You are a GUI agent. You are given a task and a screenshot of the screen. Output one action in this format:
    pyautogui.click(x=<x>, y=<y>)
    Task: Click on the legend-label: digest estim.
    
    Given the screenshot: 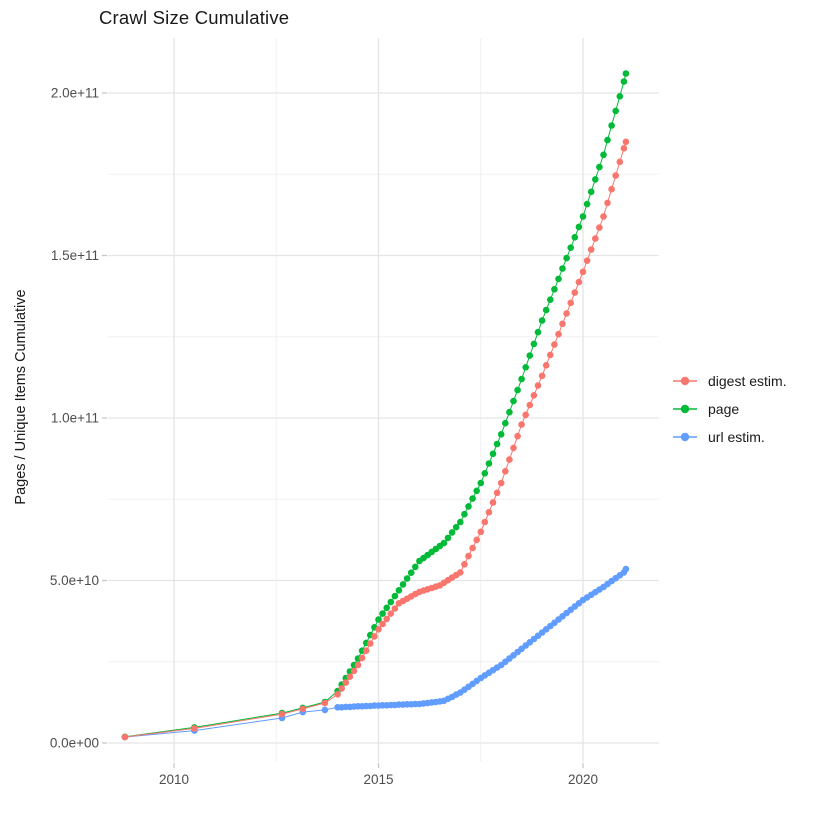 What is the action you would take?
    pyautogui.click(x=747, y=381)
    